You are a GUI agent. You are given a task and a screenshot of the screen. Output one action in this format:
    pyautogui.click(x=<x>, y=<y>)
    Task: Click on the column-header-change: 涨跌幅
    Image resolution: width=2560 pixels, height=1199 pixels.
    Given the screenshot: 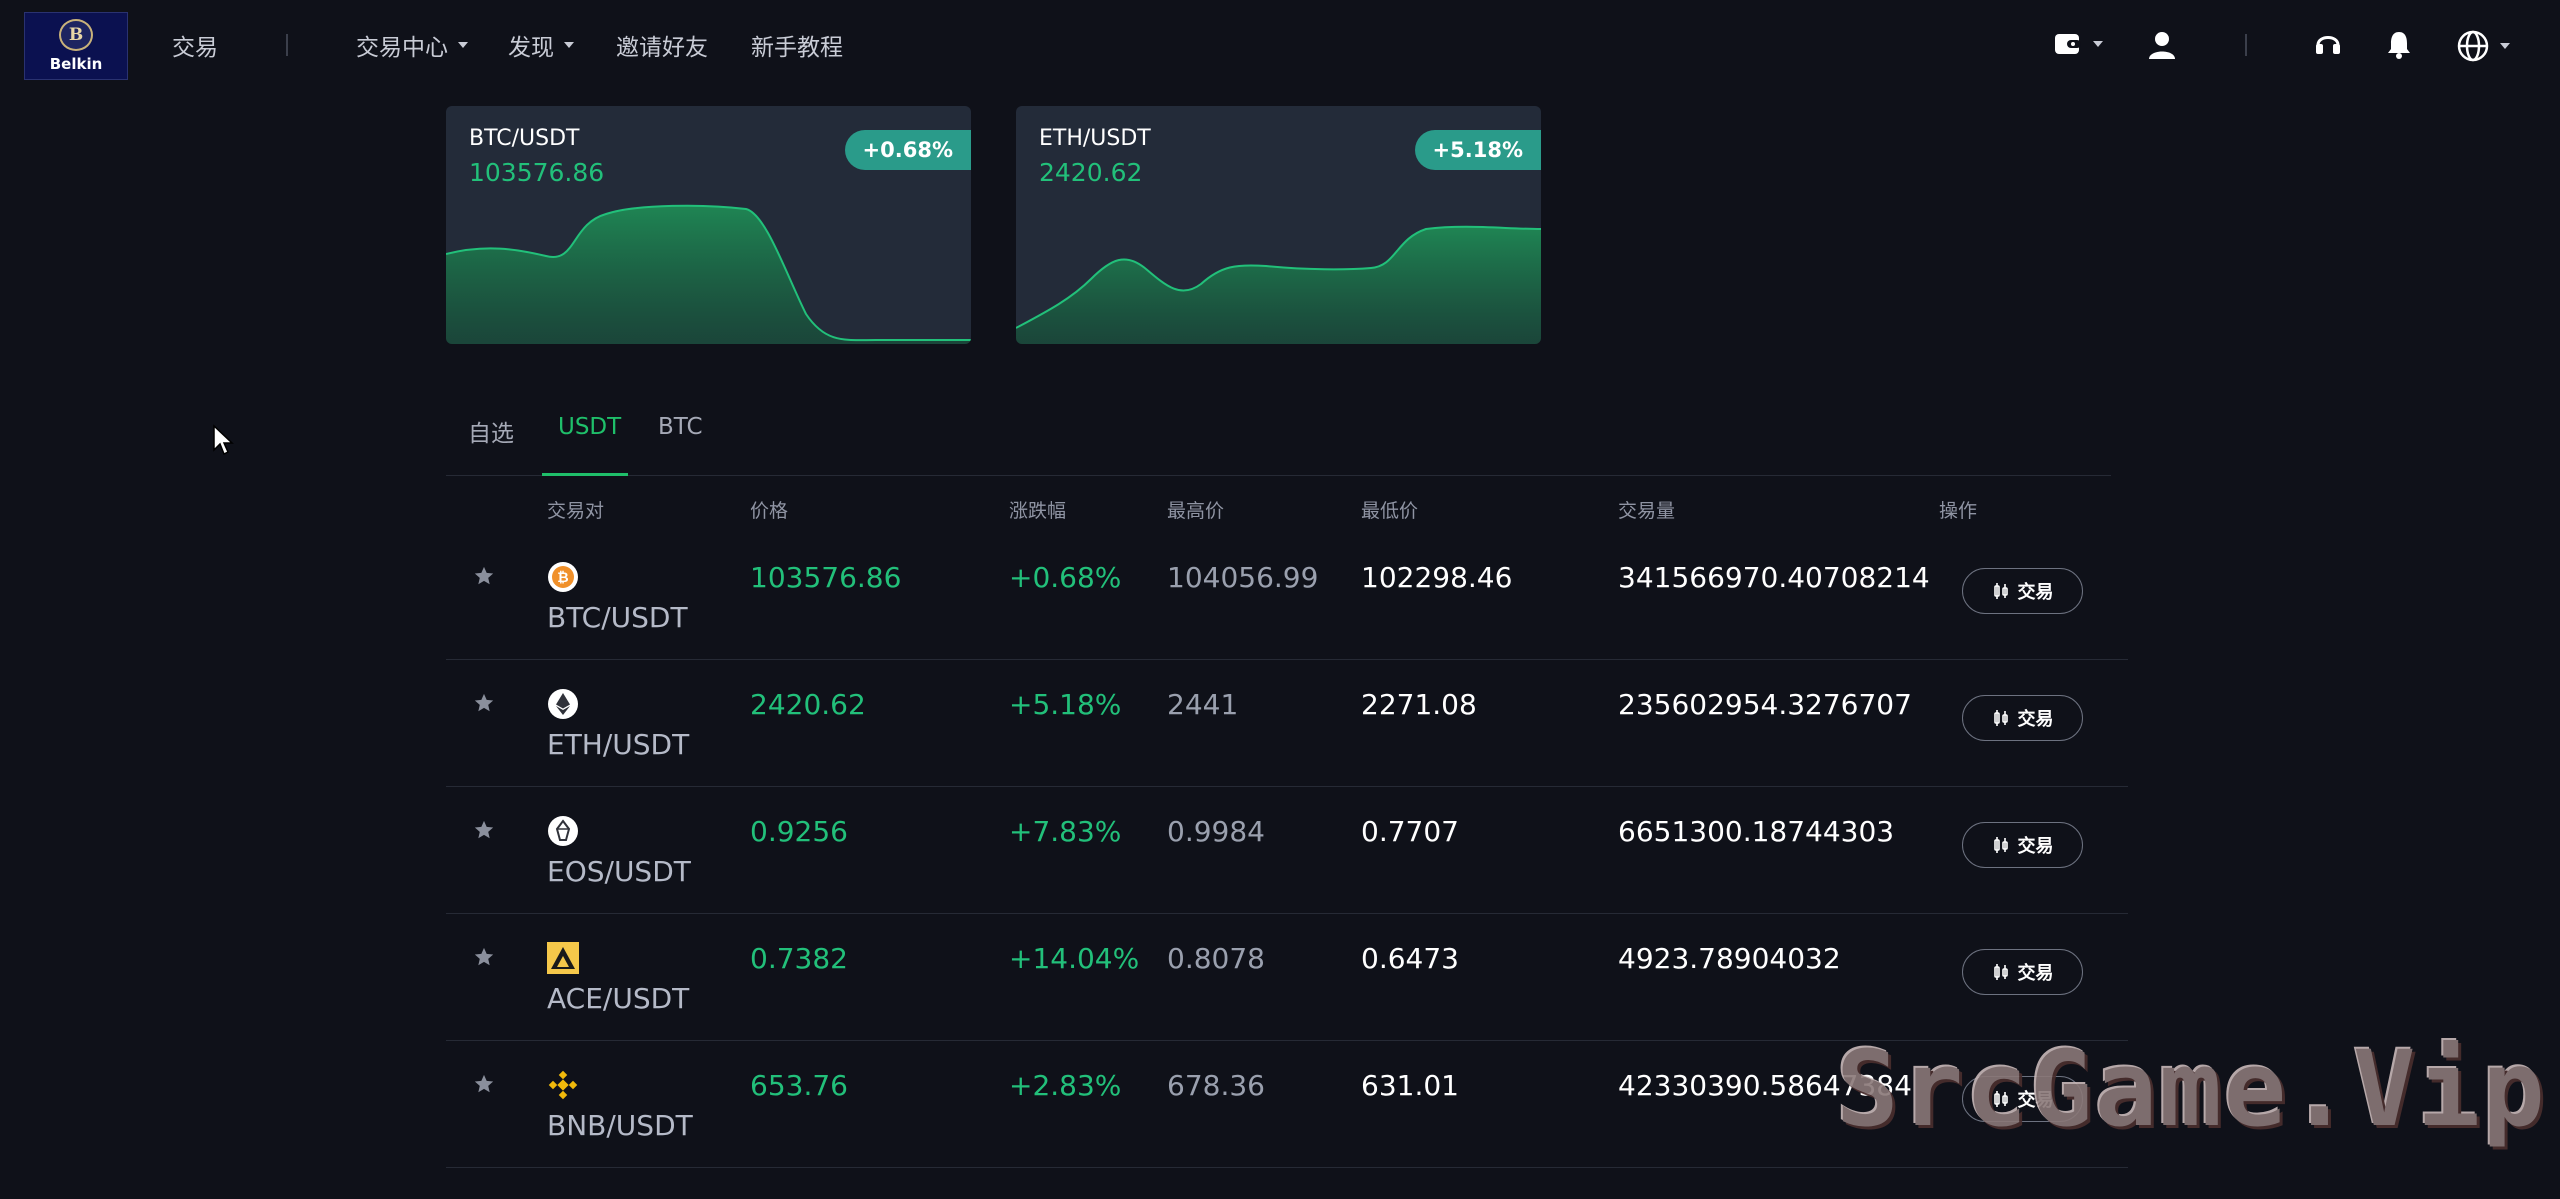 What is the action you would take?
    pyautogui.click(x=1038, y=511)
    